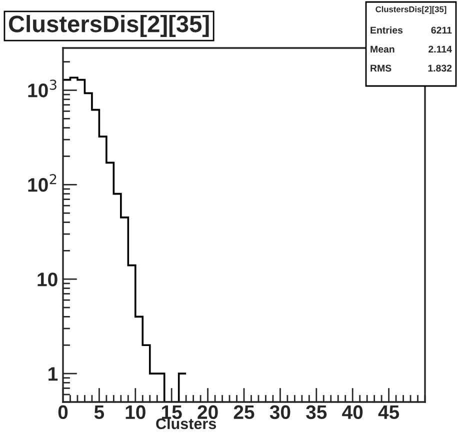 Image resolution: width=458 pixels, height=435 pixels. What do you see at coordinates (186, 424) in the screenshot?
I see `x-axis-title: Clusters` at bounding box center [186, 424].